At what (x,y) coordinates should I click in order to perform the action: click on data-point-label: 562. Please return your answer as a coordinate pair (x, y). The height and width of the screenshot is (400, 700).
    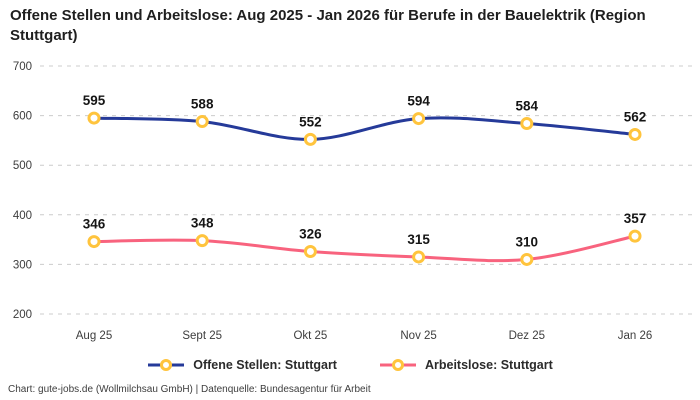
    Looking at the image, I should click on (635, 116).